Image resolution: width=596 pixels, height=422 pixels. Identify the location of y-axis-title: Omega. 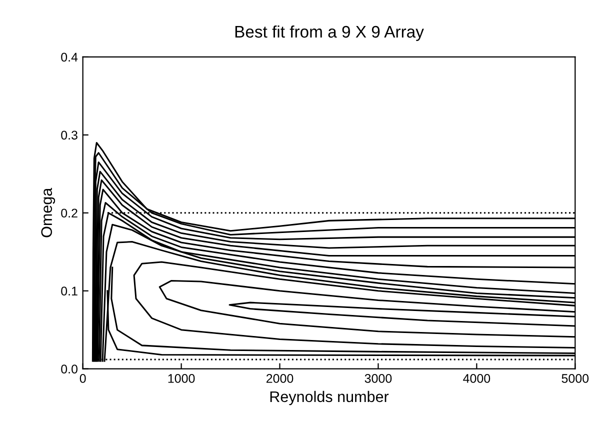
(48, 213).